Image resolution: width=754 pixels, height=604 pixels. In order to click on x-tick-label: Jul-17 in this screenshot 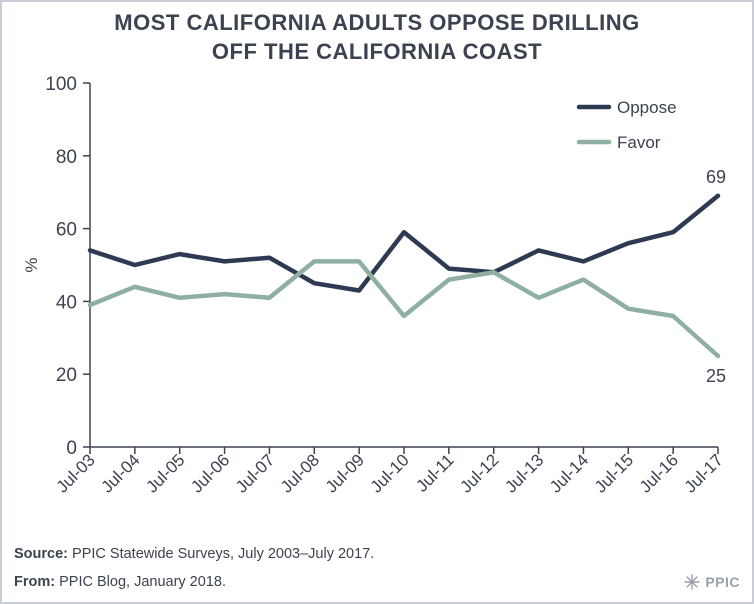, I will do `click(704, 473)`.